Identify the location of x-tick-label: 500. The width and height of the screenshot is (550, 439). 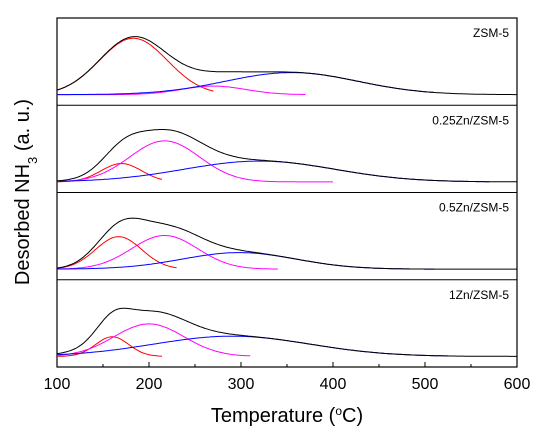
(425, 384).